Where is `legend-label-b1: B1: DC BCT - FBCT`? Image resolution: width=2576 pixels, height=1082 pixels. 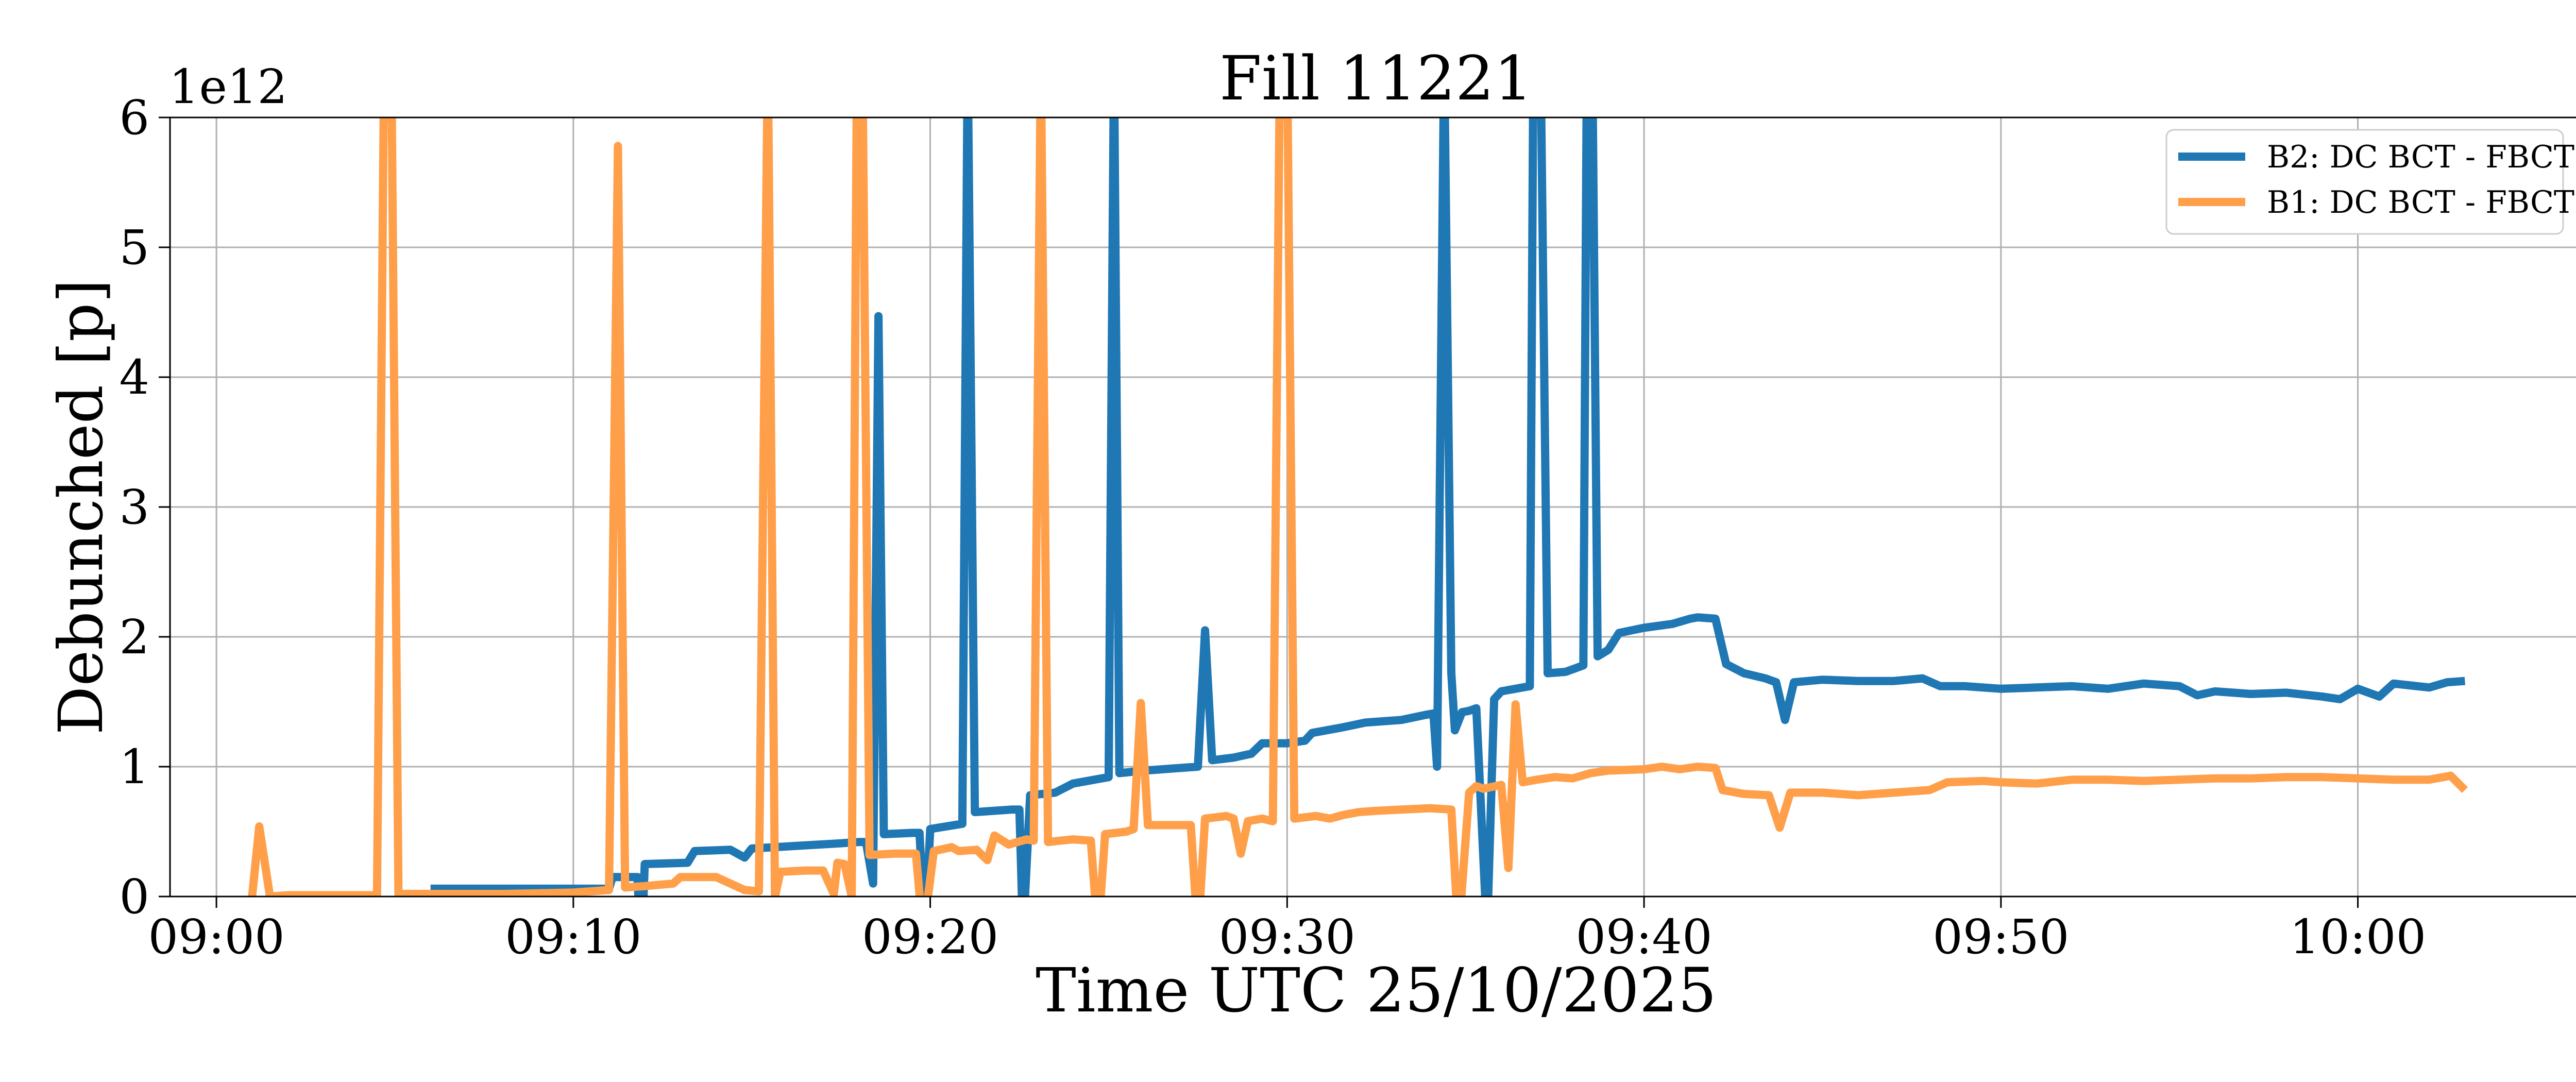 legend-label-b1: B1: DC BCT - FBCT is located at coordinates (2420, 202).